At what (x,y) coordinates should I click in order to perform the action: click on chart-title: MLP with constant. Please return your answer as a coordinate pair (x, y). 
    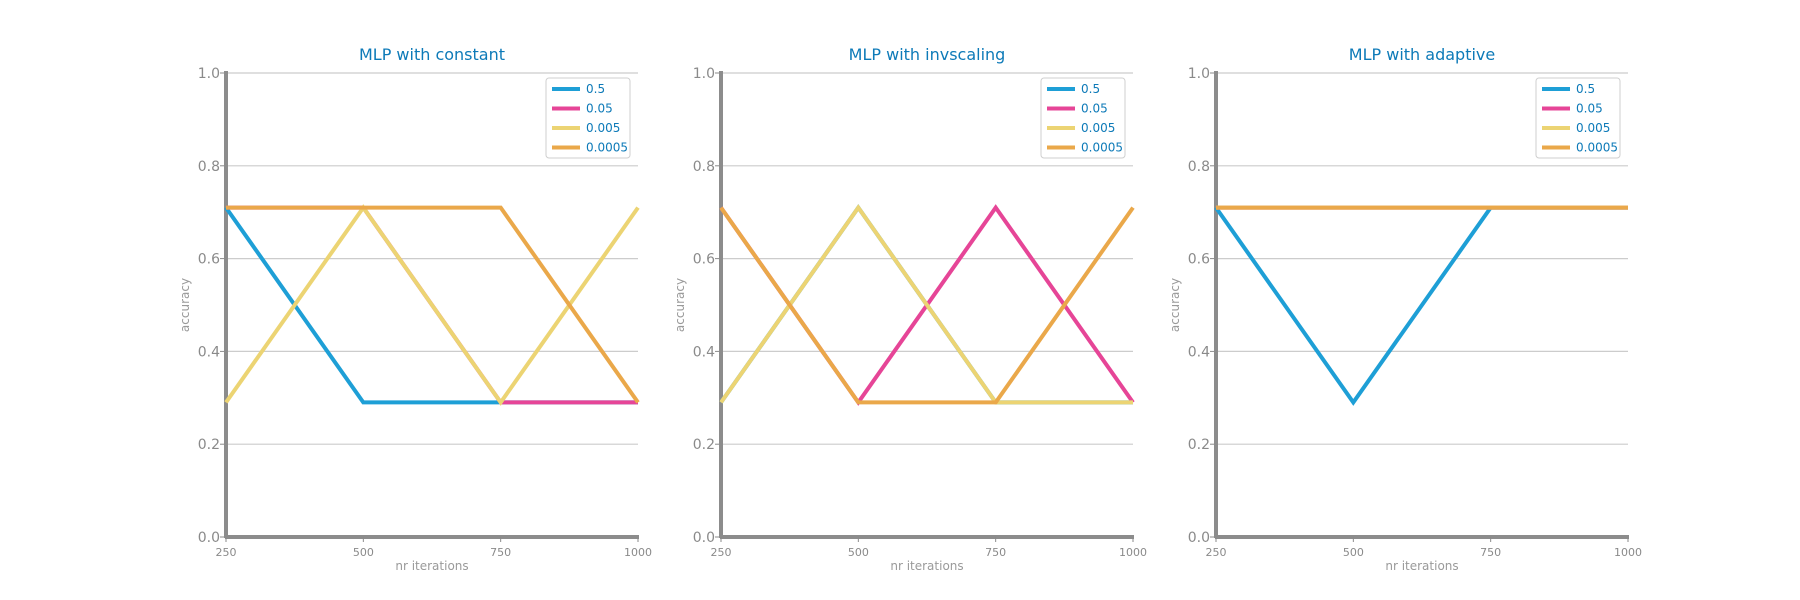
    Looking at the image, I should click on (432, 54).